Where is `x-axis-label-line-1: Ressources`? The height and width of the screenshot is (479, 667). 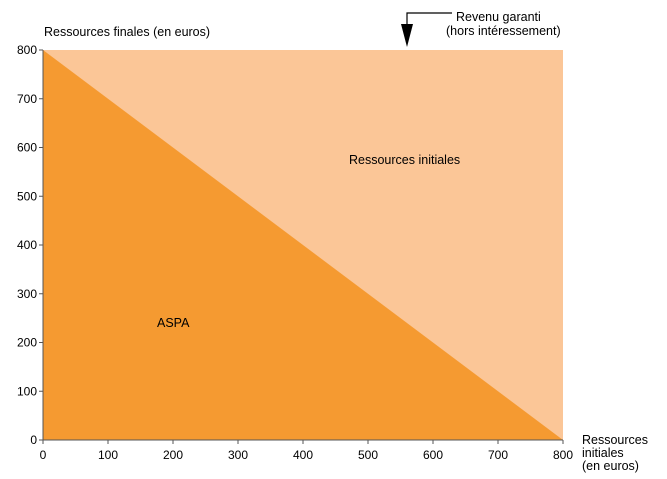
x-axis-label-line-1: Ressources is located at coordinates (615, 440).